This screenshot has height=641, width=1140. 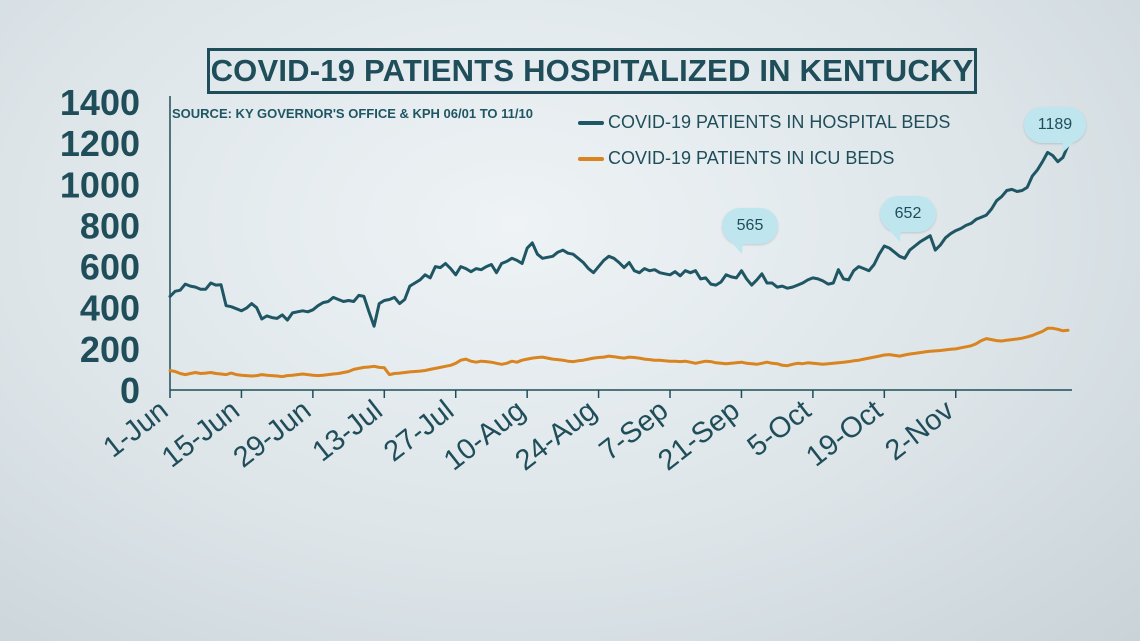 What do you see at coordinates (619, 352) in the screenshot?
I see `series-line-icu` at bounding box center [619, 352].